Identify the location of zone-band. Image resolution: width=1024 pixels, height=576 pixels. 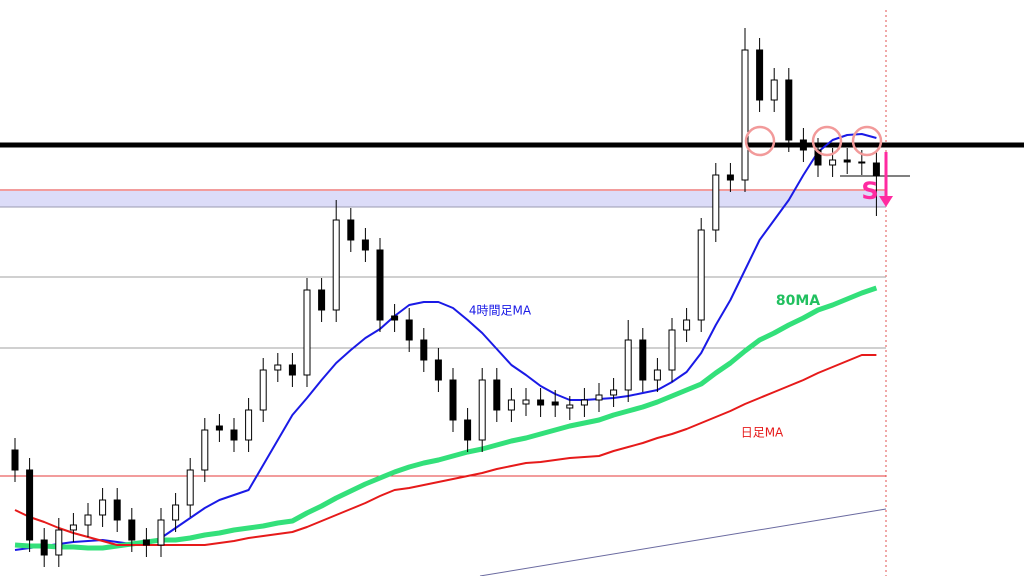
(443, 199).